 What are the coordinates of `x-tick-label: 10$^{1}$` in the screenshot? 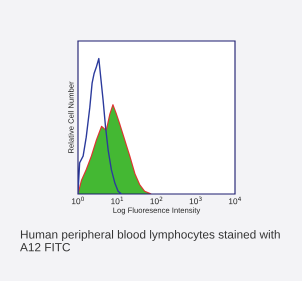 It's located at (117, 200).